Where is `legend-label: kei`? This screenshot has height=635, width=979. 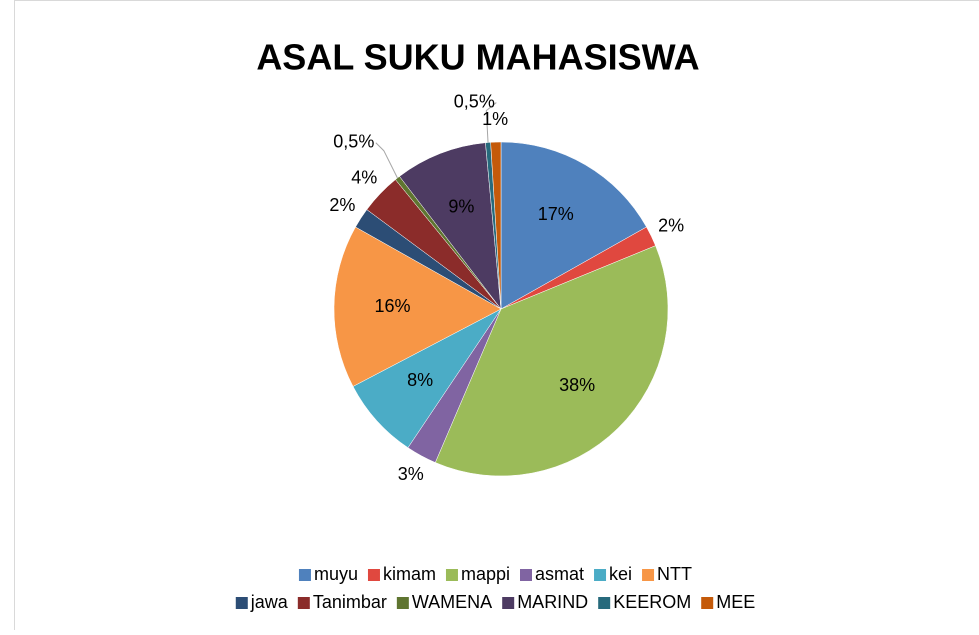
legend-label: kei is located at coordinates (620, 574).